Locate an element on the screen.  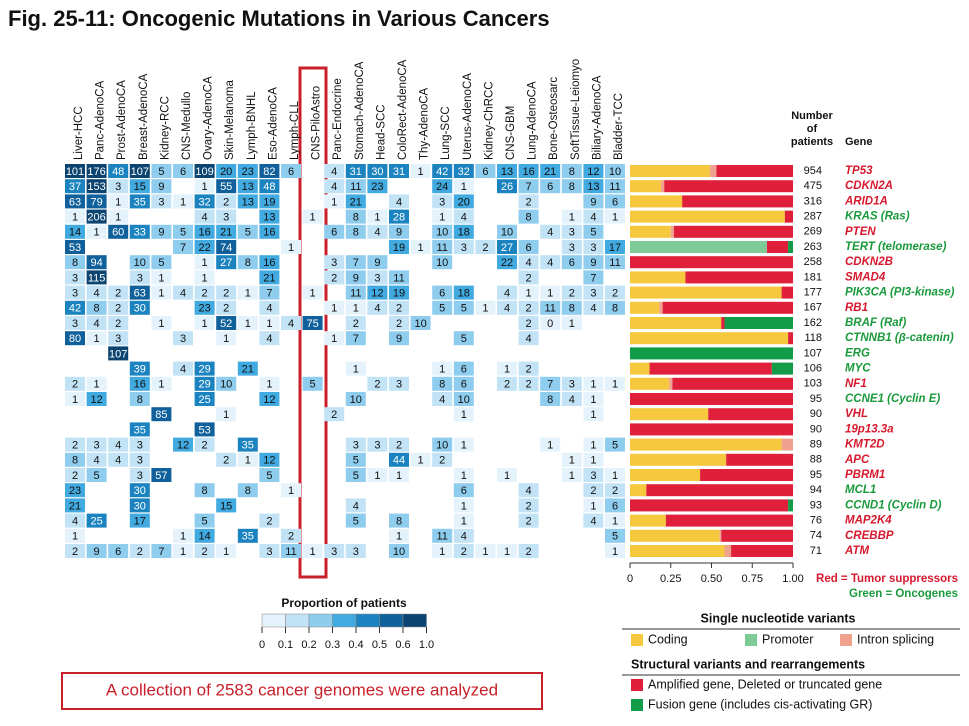
cell-label: 30 is located at coordinates (140, 309).